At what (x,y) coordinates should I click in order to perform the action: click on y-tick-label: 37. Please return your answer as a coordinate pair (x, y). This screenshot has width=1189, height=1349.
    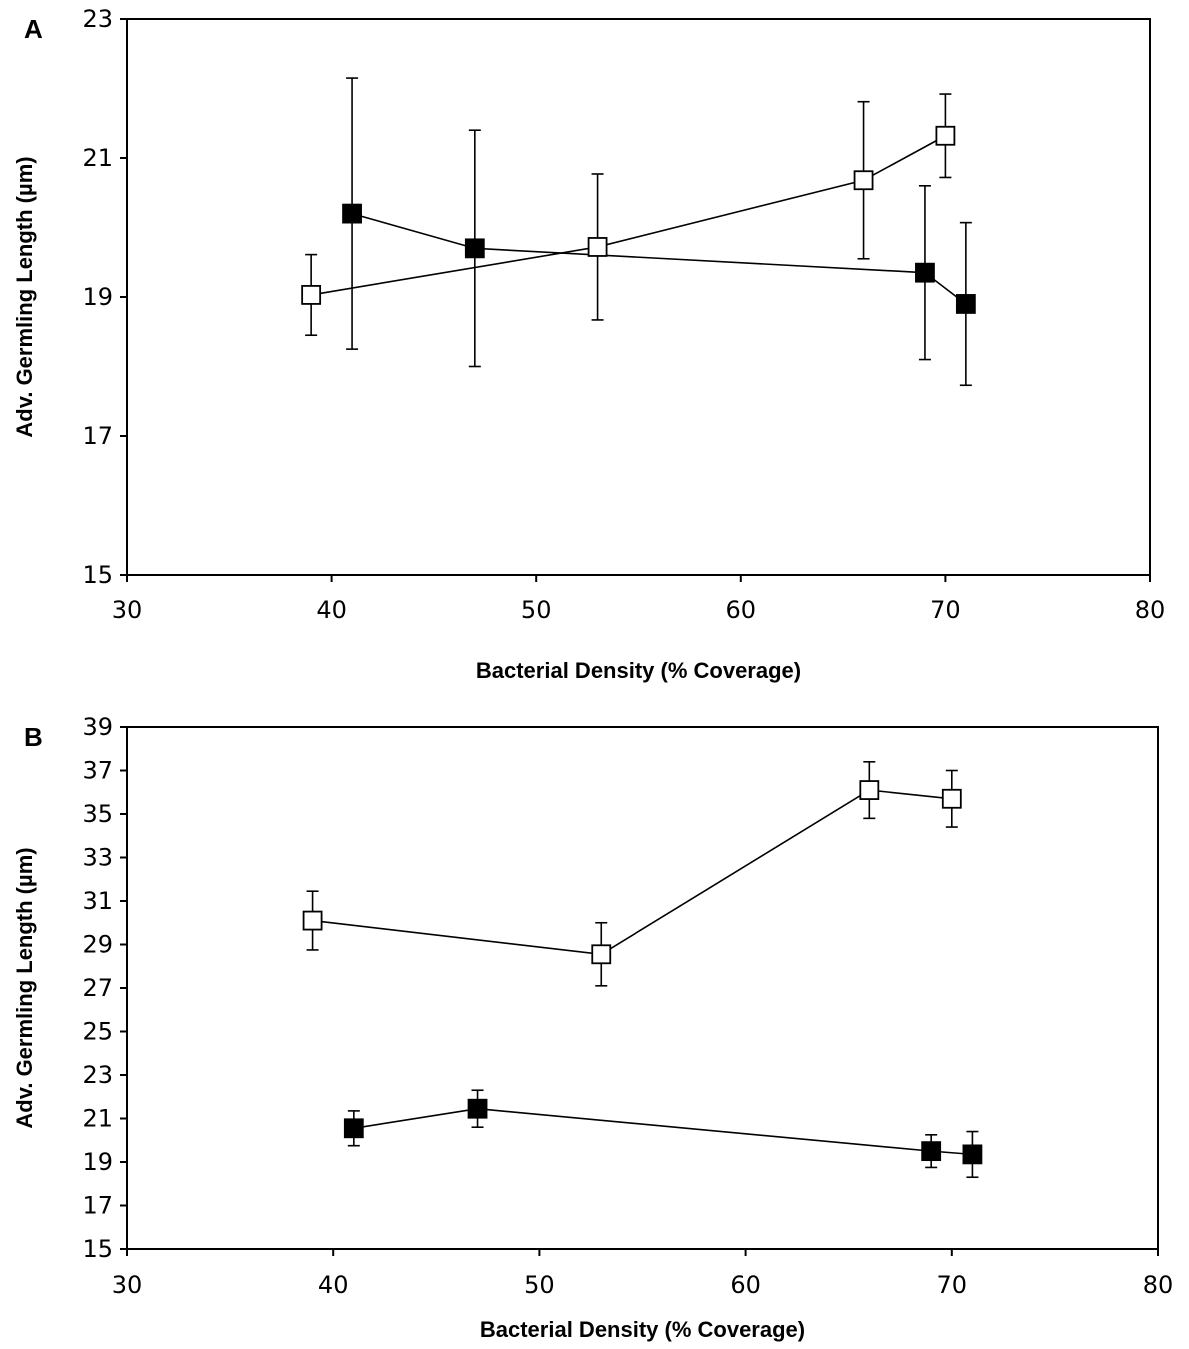
    Looking at the image, I should click on (97, 771).